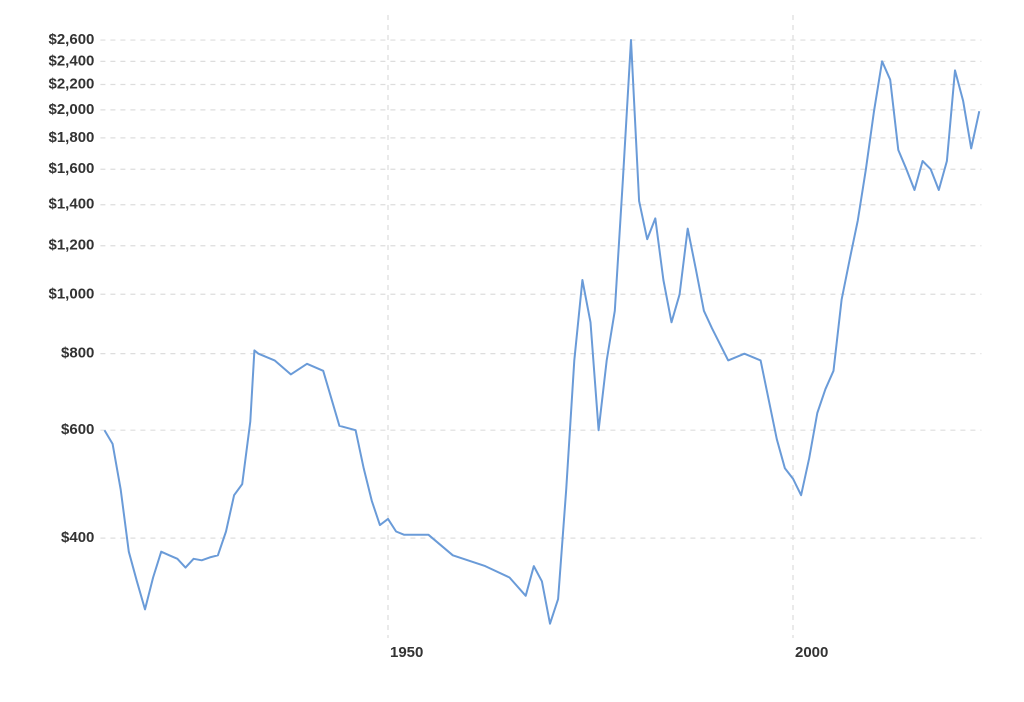 Image resolution: width=1024 pixels, height=702 pixels. I want to click on y-tick-label: $2,000, so click(72, 109).